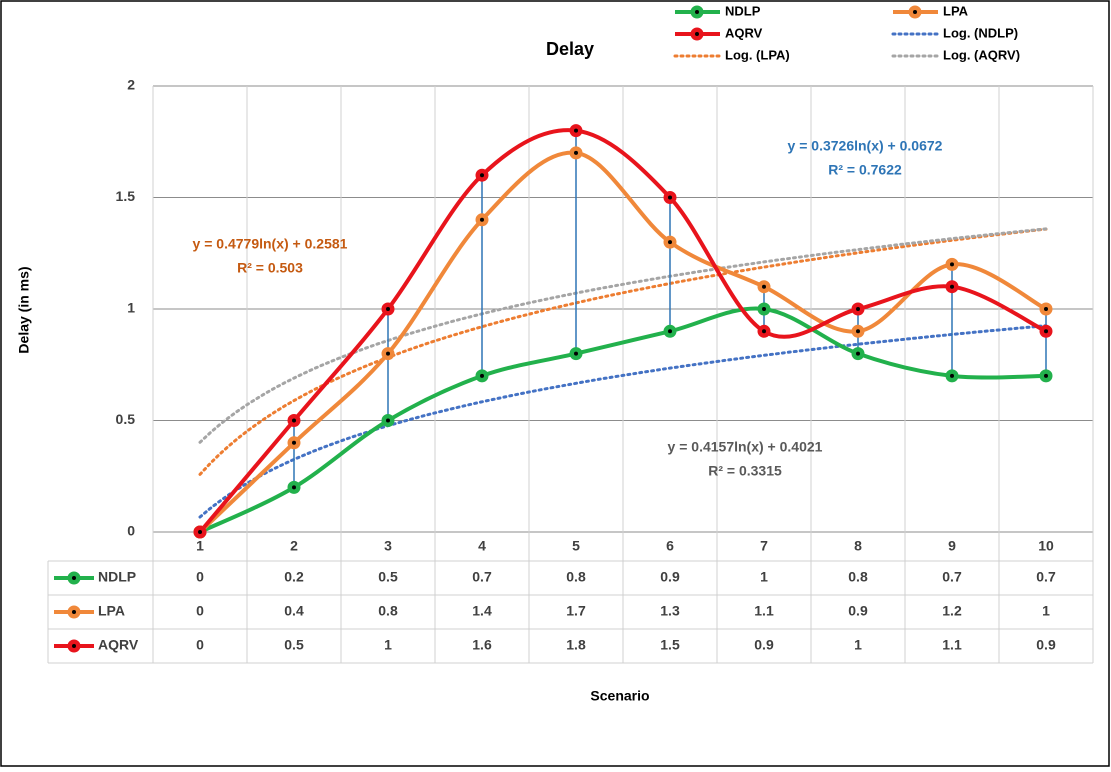 The image size is (1111, 772). What do you see at coordinates (980, 32) in the screenshot?
I see `legend-label: Log. (NDLP)` at bounding box center [980, 32].